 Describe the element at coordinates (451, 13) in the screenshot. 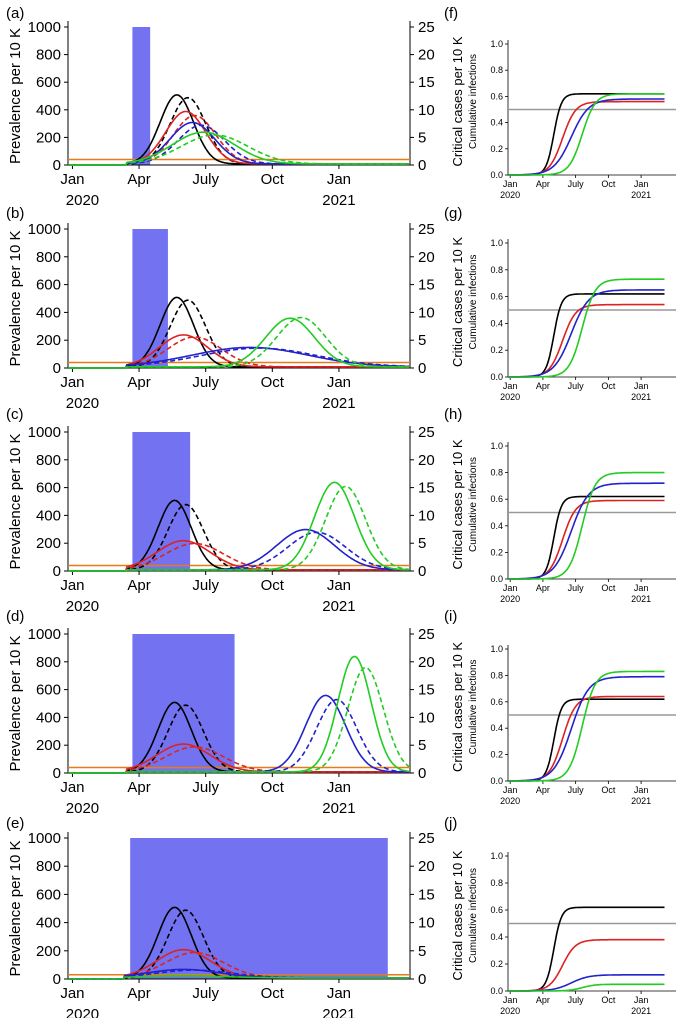

I see `panel-label: (f)` at that location.